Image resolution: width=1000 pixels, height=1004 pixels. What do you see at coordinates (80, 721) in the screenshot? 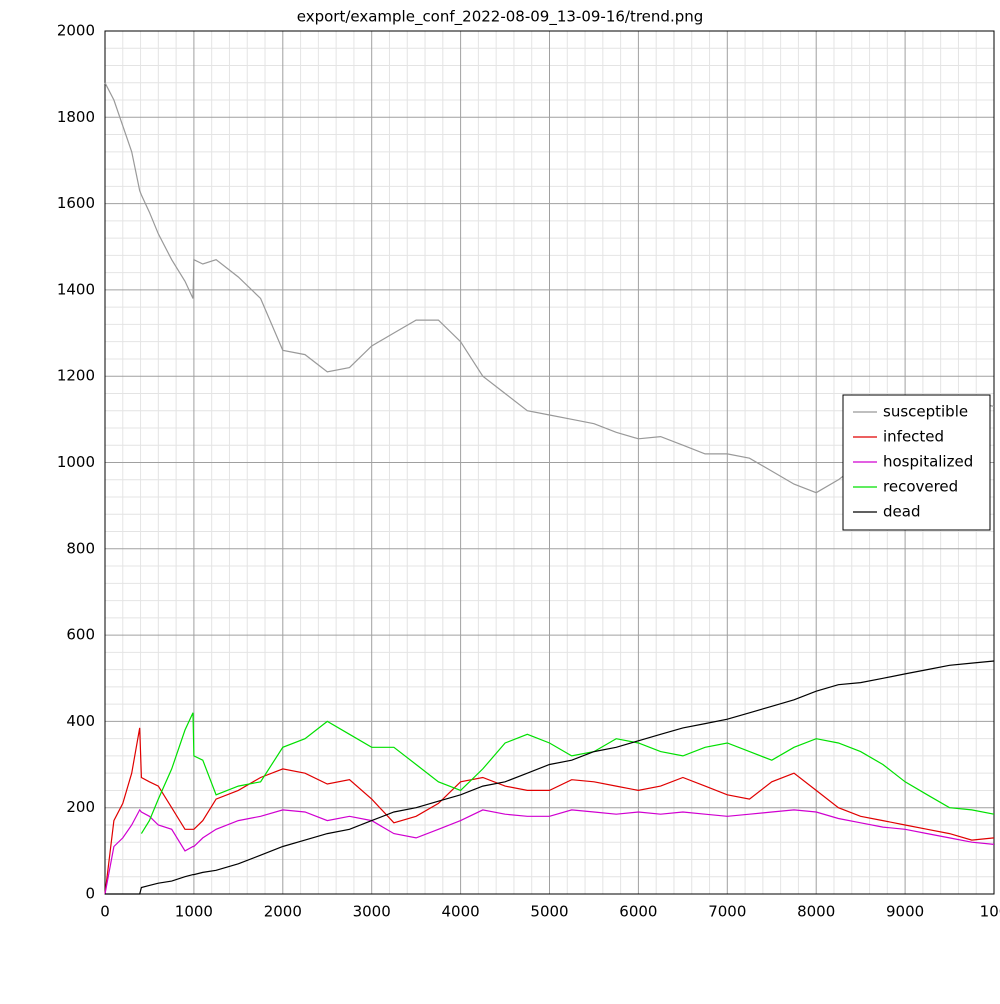
I see `y-tick-label: 400` at bounding box center [80, 721].